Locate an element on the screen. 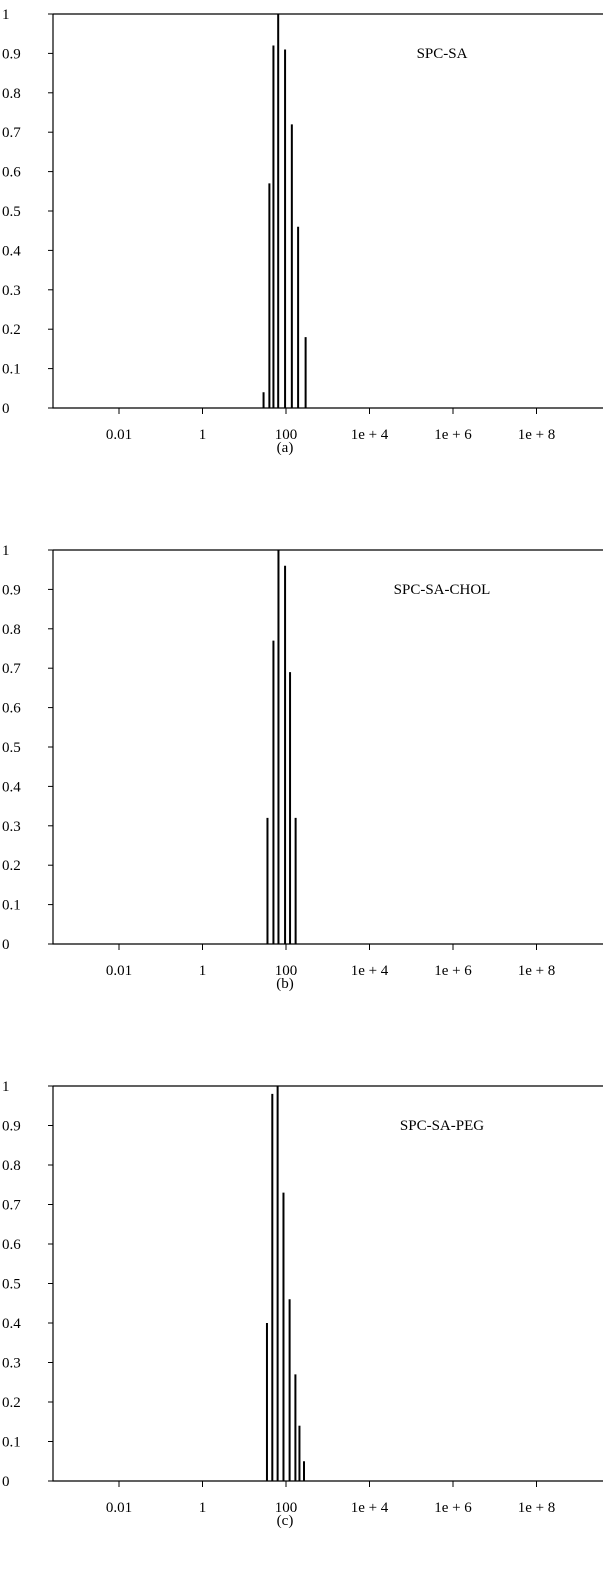 The height and width of the screenshot is (1587, 610). panel-caption: (c) is located at coordinates (285, 1521).